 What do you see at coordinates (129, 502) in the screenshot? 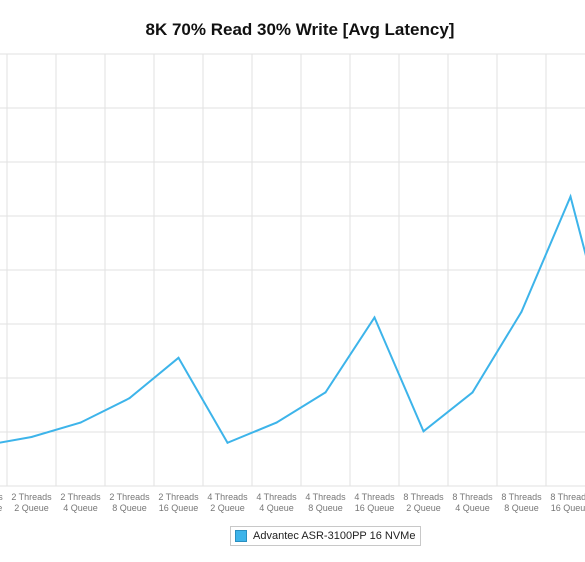
I see `x-tick-label: 2 Threads 8 Queue` at bounding box center [129, 502].